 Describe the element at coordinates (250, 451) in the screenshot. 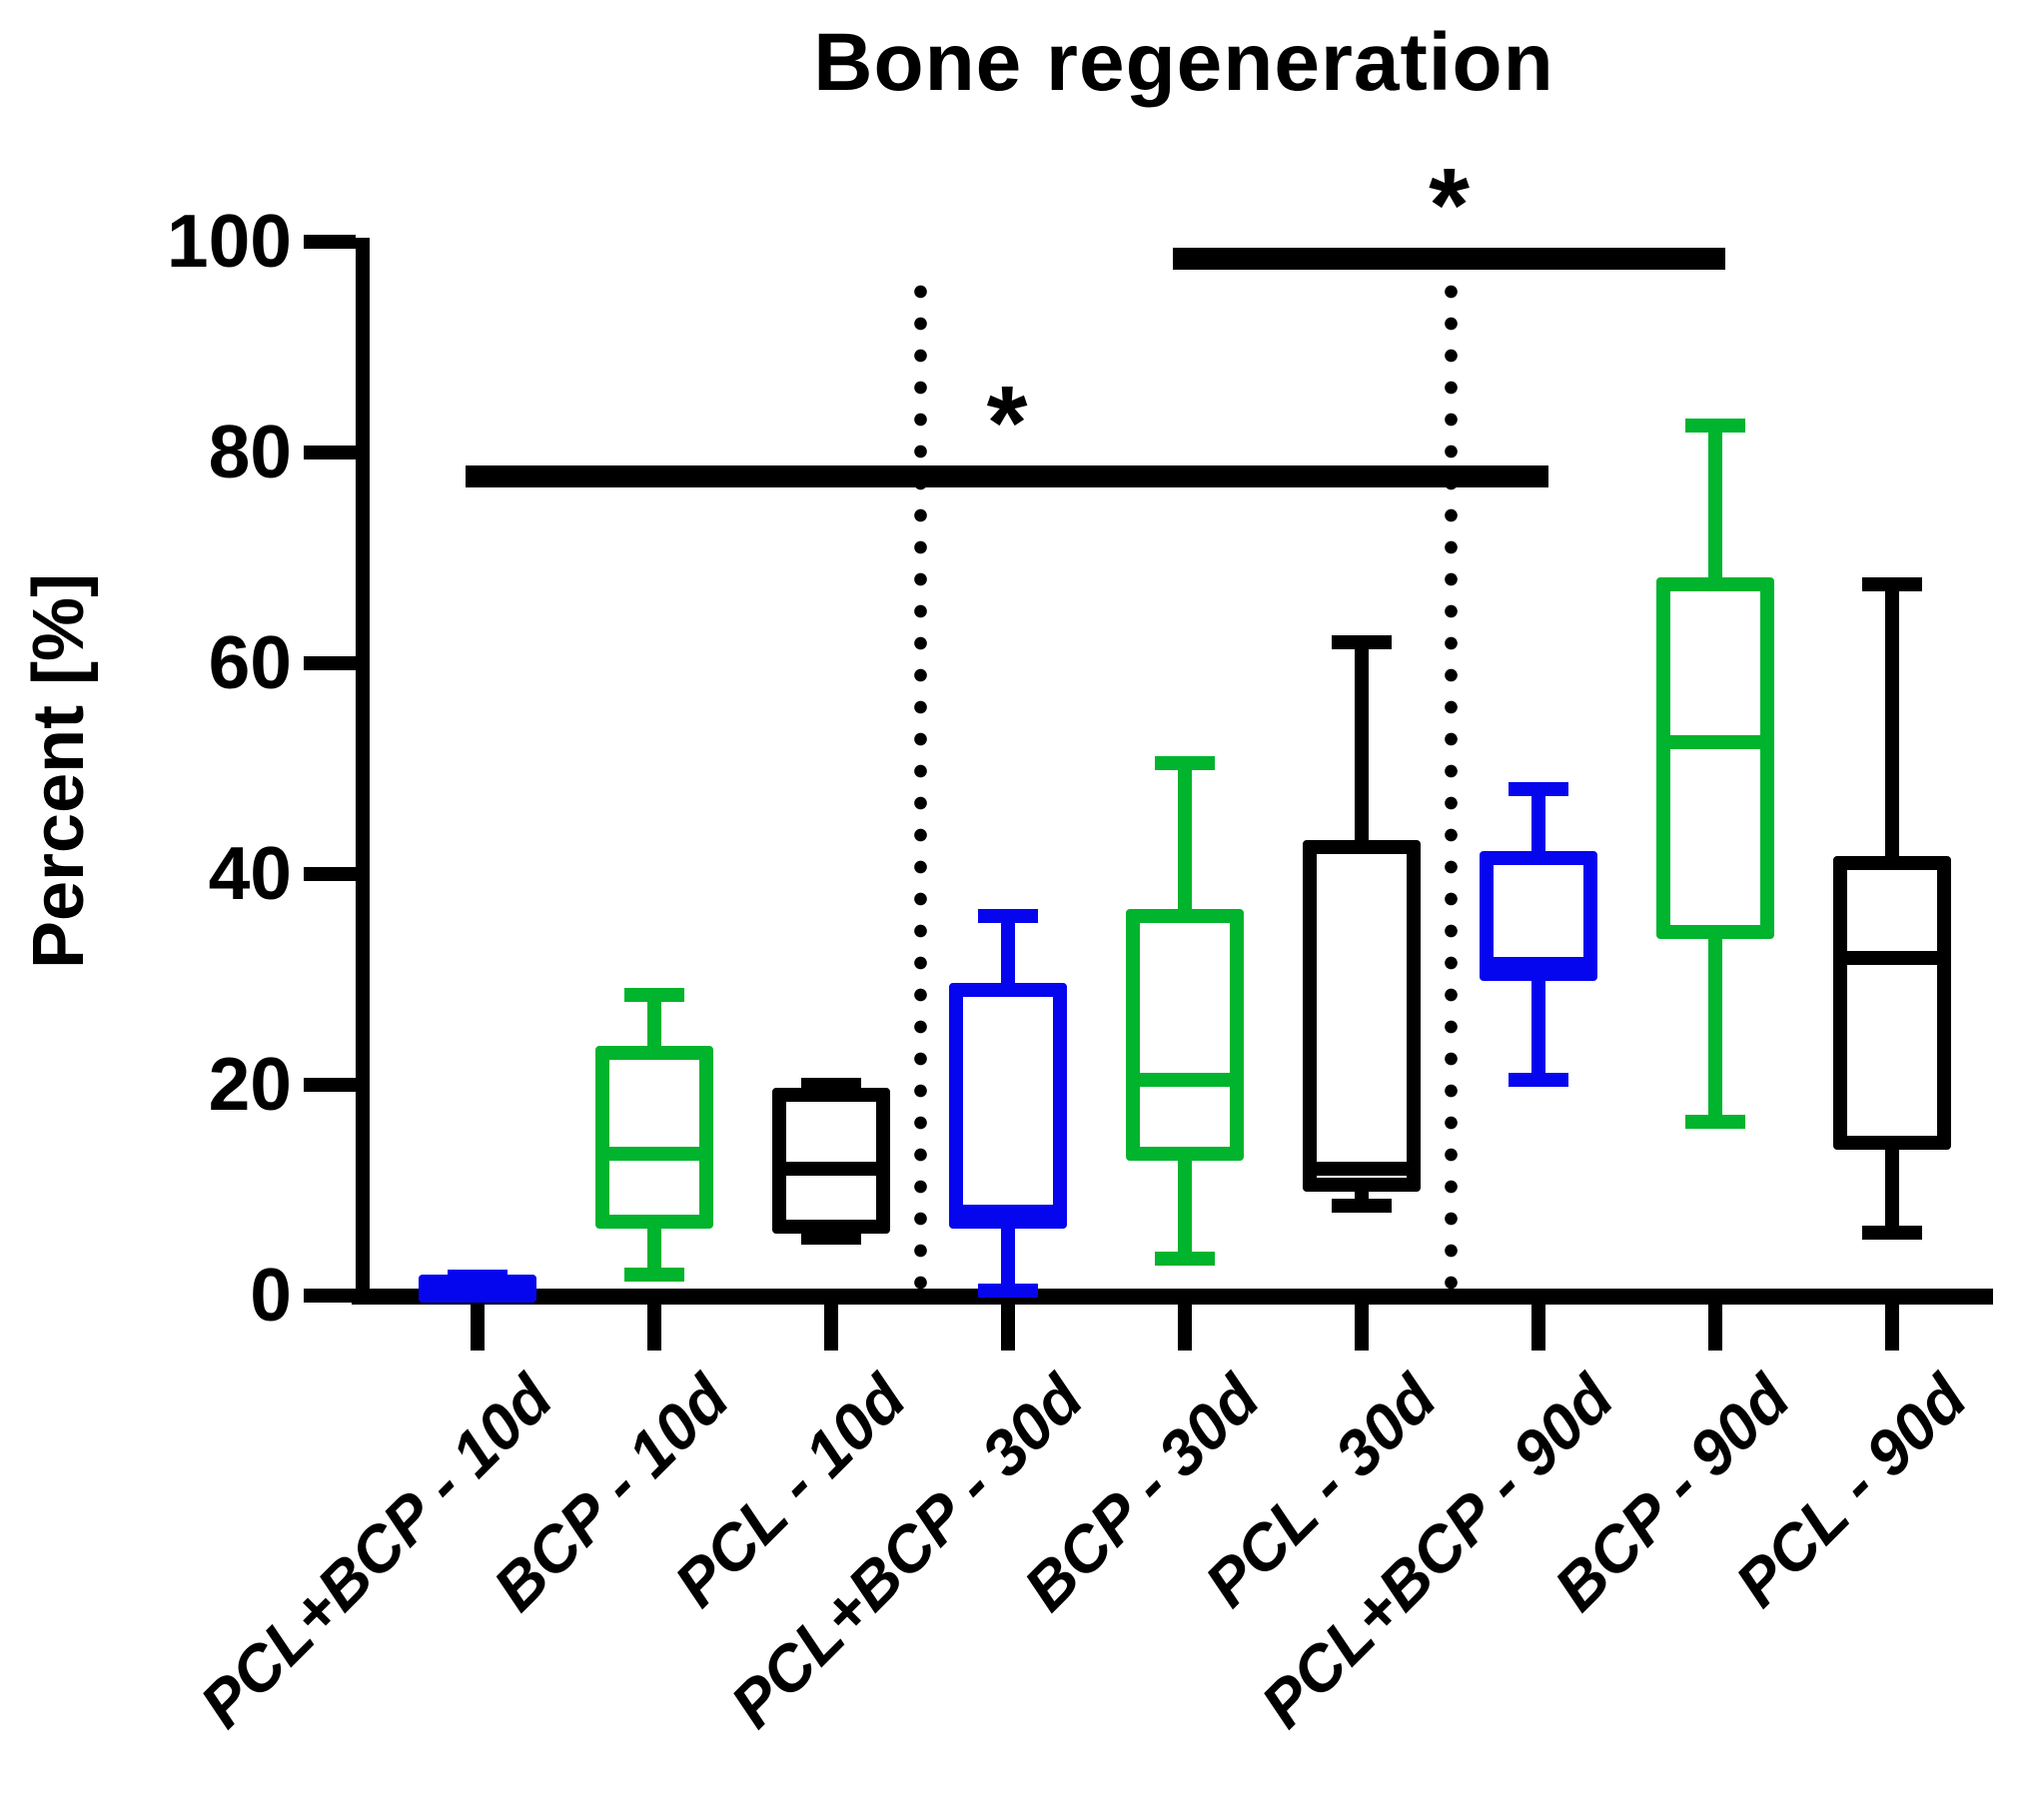

I see `y-tick-label: 80` at that location.